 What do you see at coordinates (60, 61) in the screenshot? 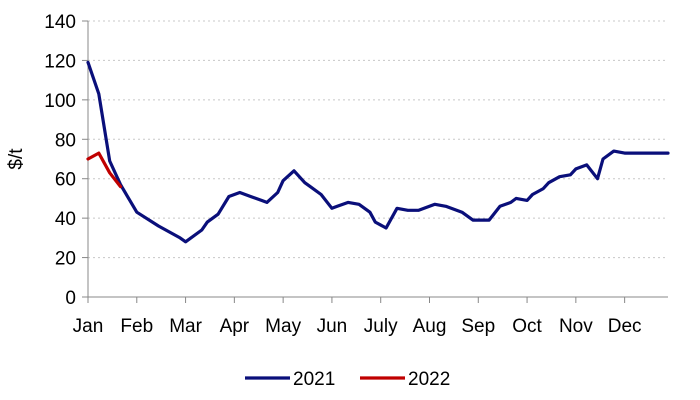
I see `y-tick-label: 120` at bounding box center [60, 61].